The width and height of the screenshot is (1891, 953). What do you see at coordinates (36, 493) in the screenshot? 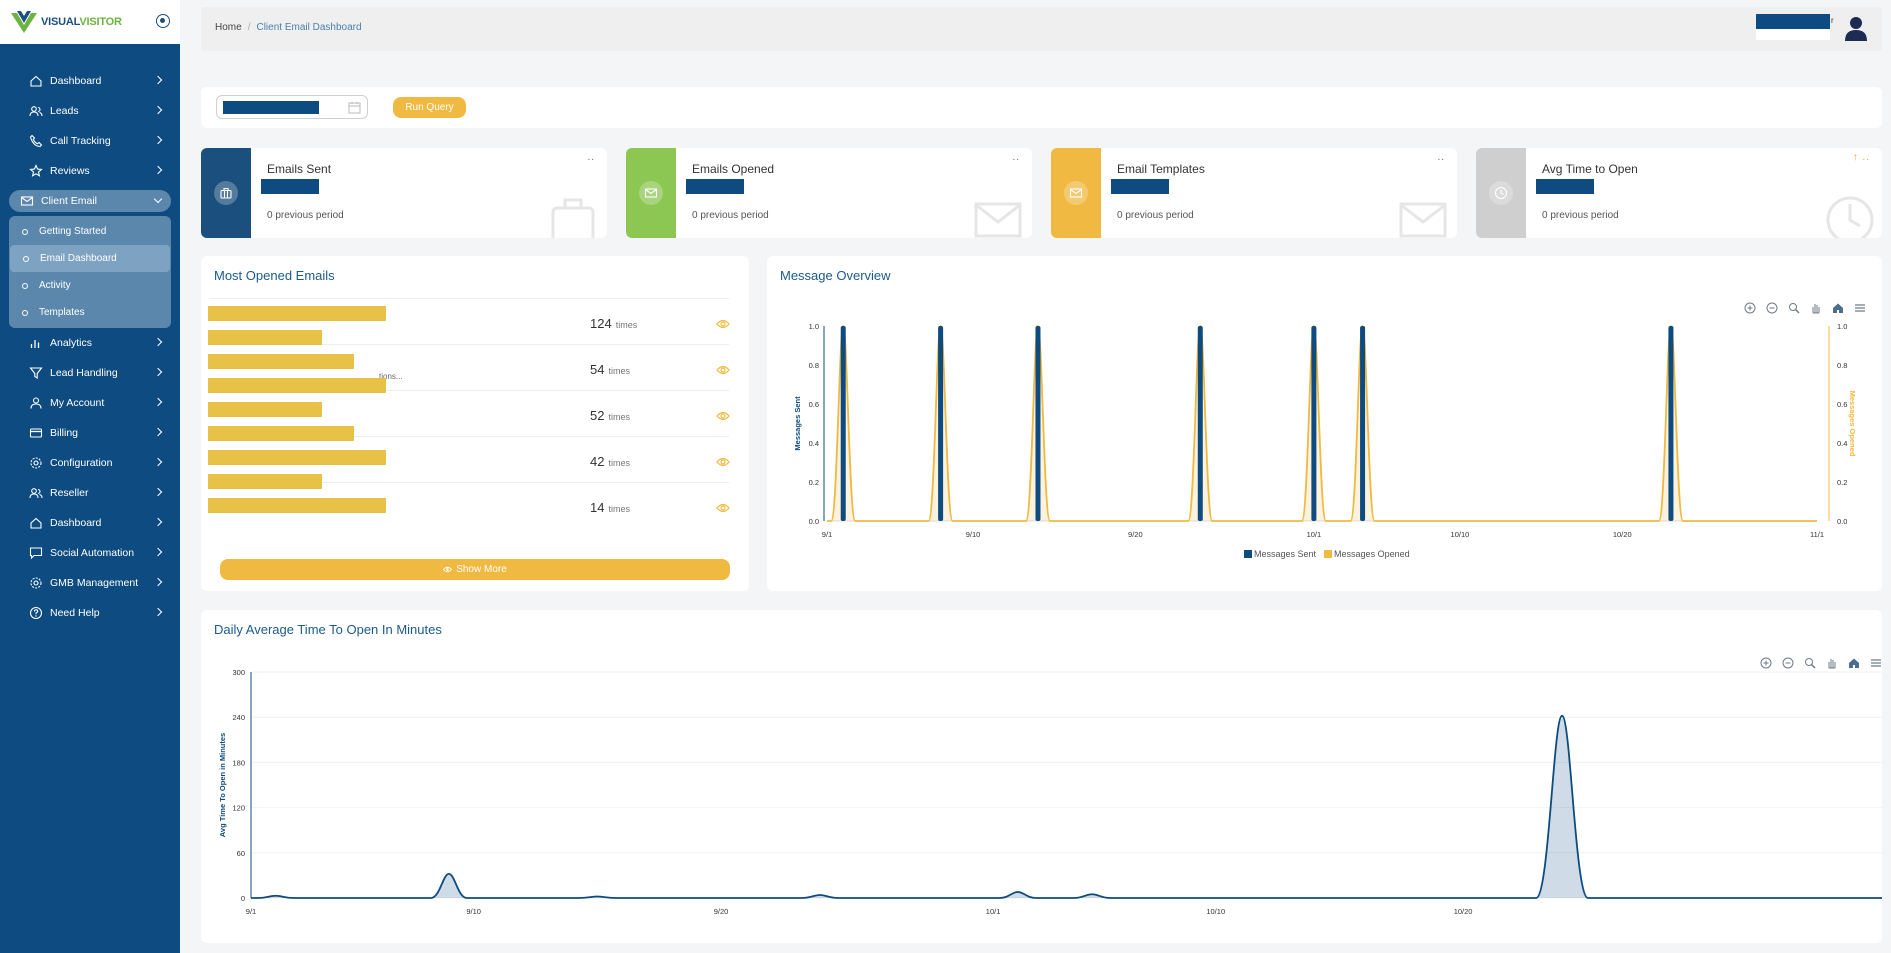
I see `users-icon` at bounding box center [36, 493].